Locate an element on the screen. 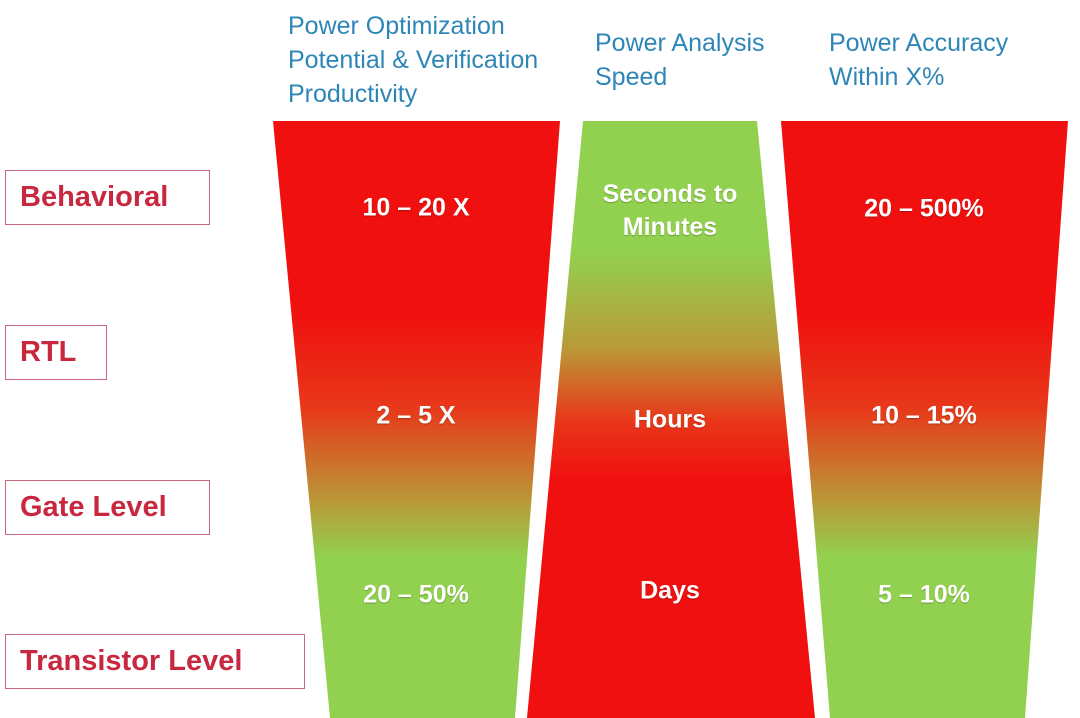 The image size is (1080, 718). level-rtl-label: RTL is located at coordinates (48, 352).